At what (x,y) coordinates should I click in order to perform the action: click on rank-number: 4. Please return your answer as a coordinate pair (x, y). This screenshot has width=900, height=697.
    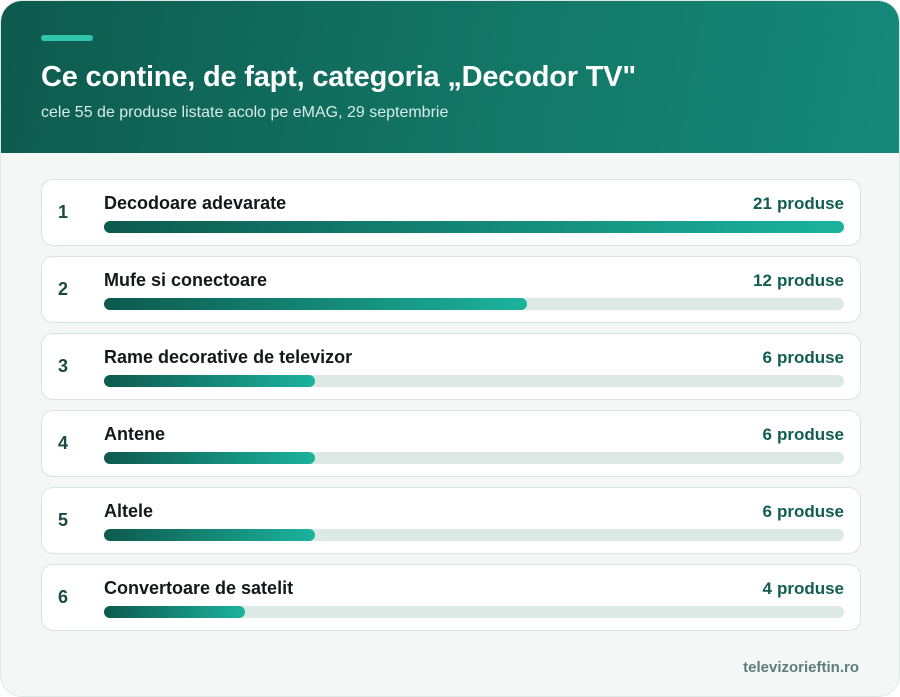
    Looking at the image, I should click on (63, 443).